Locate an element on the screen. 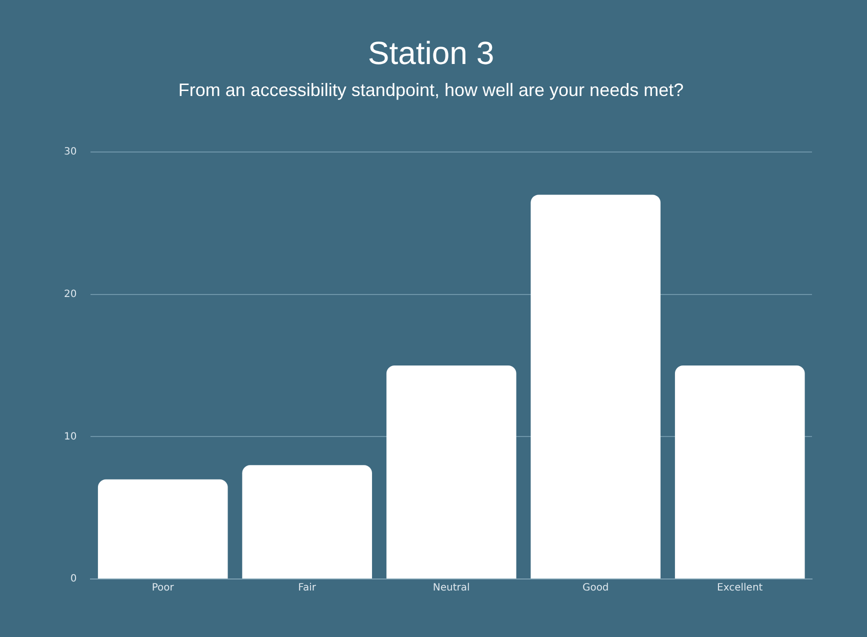 The width and height of the screenshot is (867, 637). y-tick-label: 0 is located at coordinates (73, 579).